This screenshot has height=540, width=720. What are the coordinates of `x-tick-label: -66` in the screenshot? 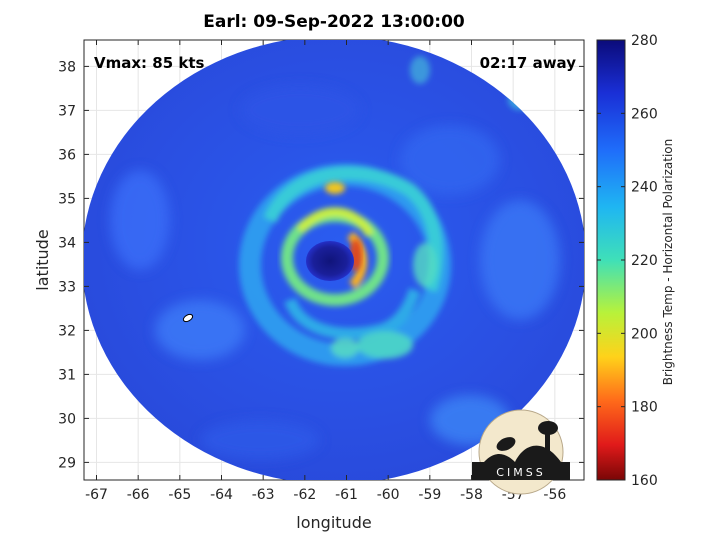 It's located at (138, 495).